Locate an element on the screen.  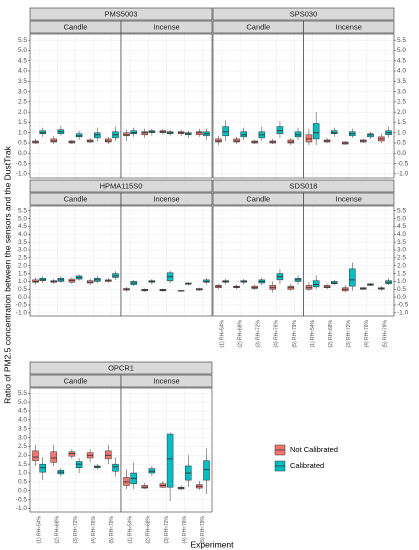
x-axis-label: Experiment is located at coordinates (213, 544).